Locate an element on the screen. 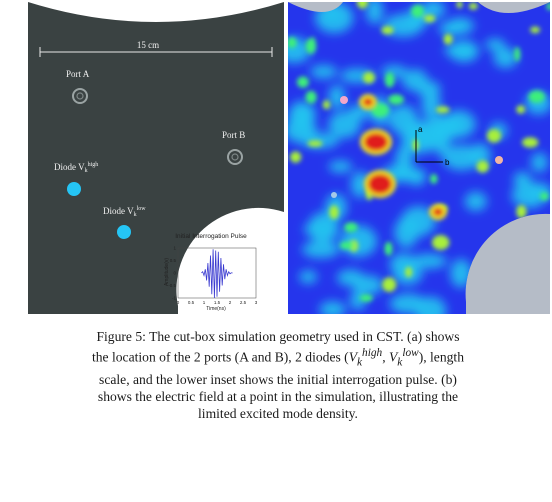 The image size is (552, 502). caption-v-low-sub: k is located at coordinates (400, 362).